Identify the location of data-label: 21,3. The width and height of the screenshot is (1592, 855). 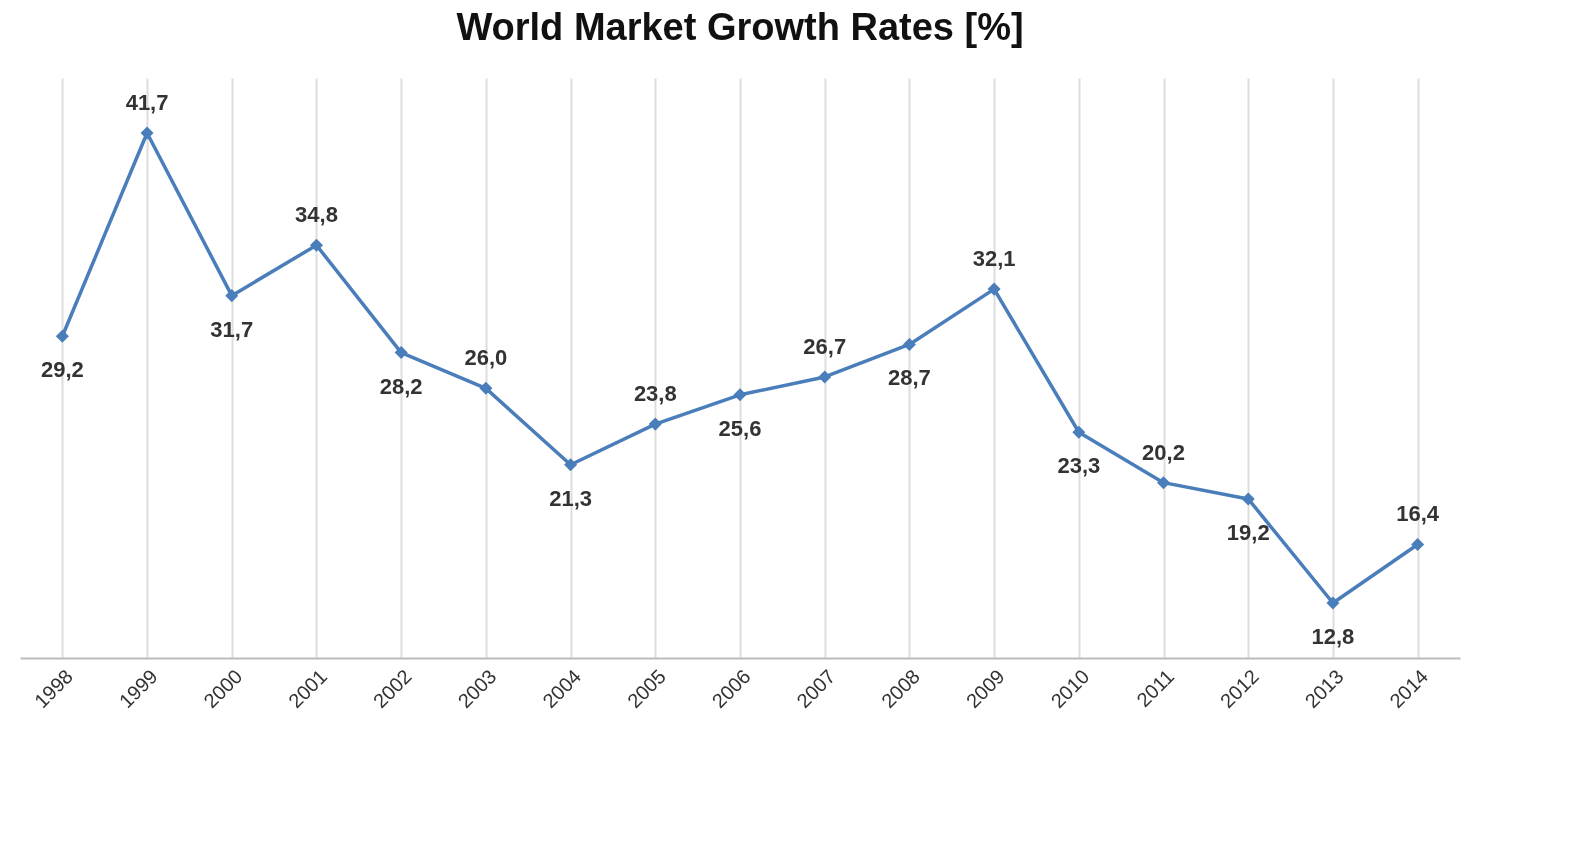
(570, 498).